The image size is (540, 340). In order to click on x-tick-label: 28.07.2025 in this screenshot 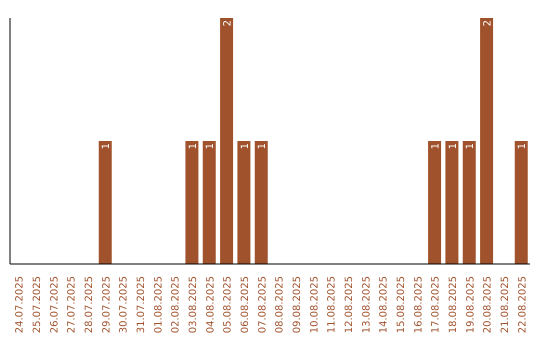, I will do `click(89, 305)`.